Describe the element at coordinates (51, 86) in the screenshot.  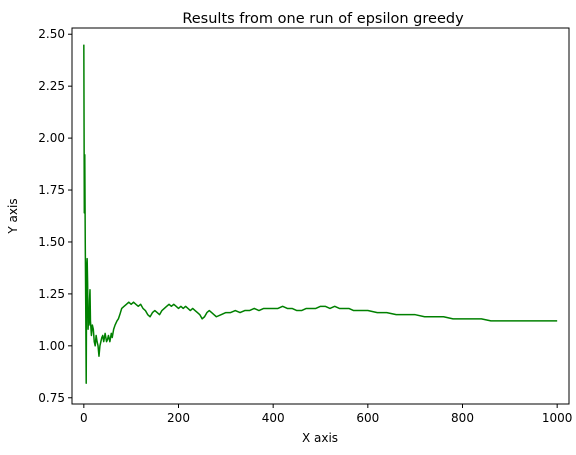
I see `y-tick-label: 2.25` at that location.